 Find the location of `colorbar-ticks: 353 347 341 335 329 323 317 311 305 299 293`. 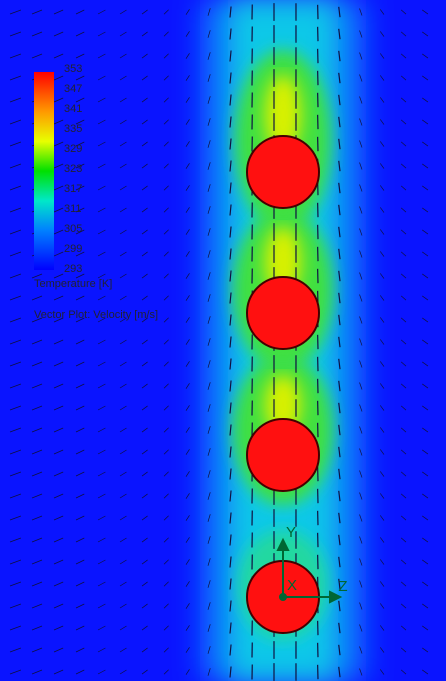

colorbar-ticks: 353 347 341 335 329 323 317 311 305 299 293 is located at coordinates (73, 169).